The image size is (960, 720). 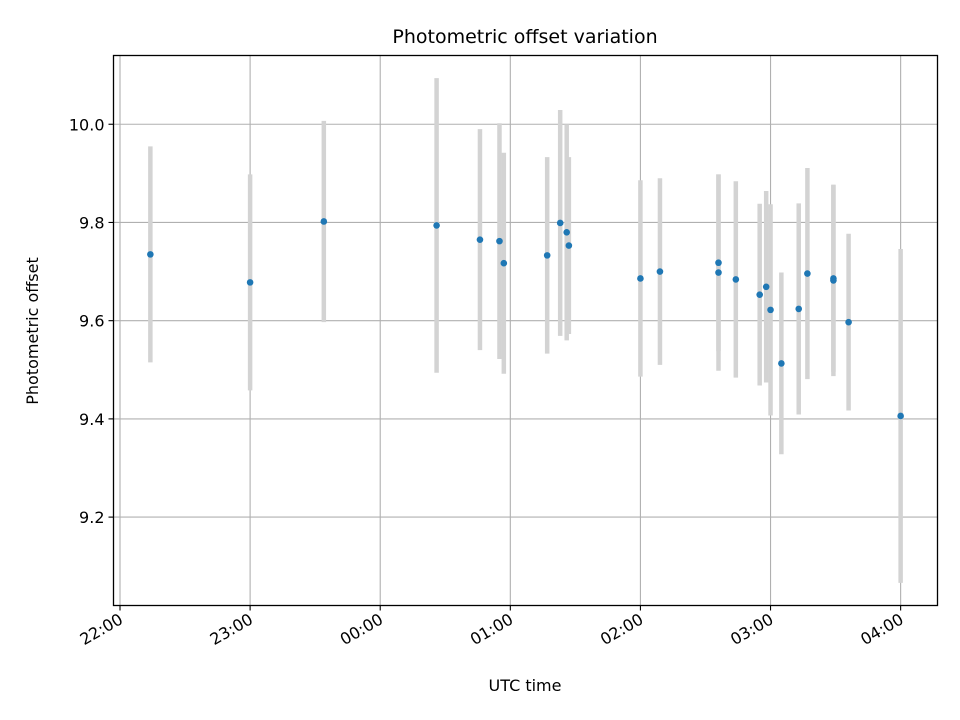 What do you see at coordinates (87, 124) in the screenshot?
I see `y-tick-label: 10.0` at bounding box center [87, 124].